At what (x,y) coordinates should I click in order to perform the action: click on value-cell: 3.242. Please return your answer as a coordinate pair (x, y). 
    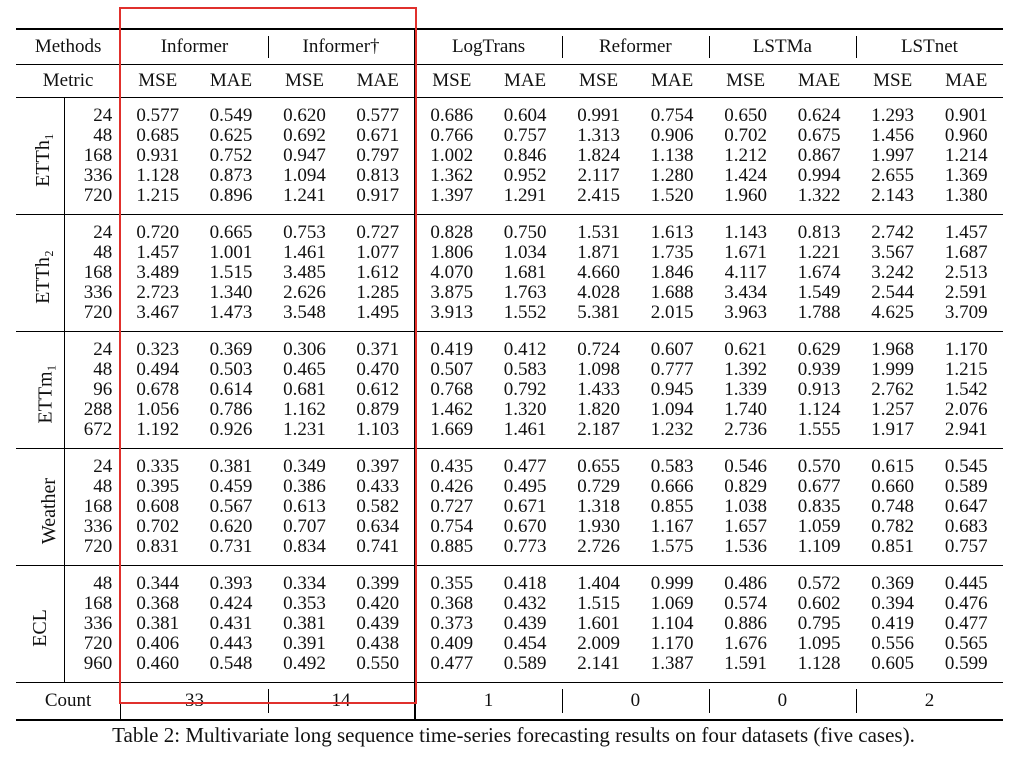
    Looking at the image, I should click on (893, 272).